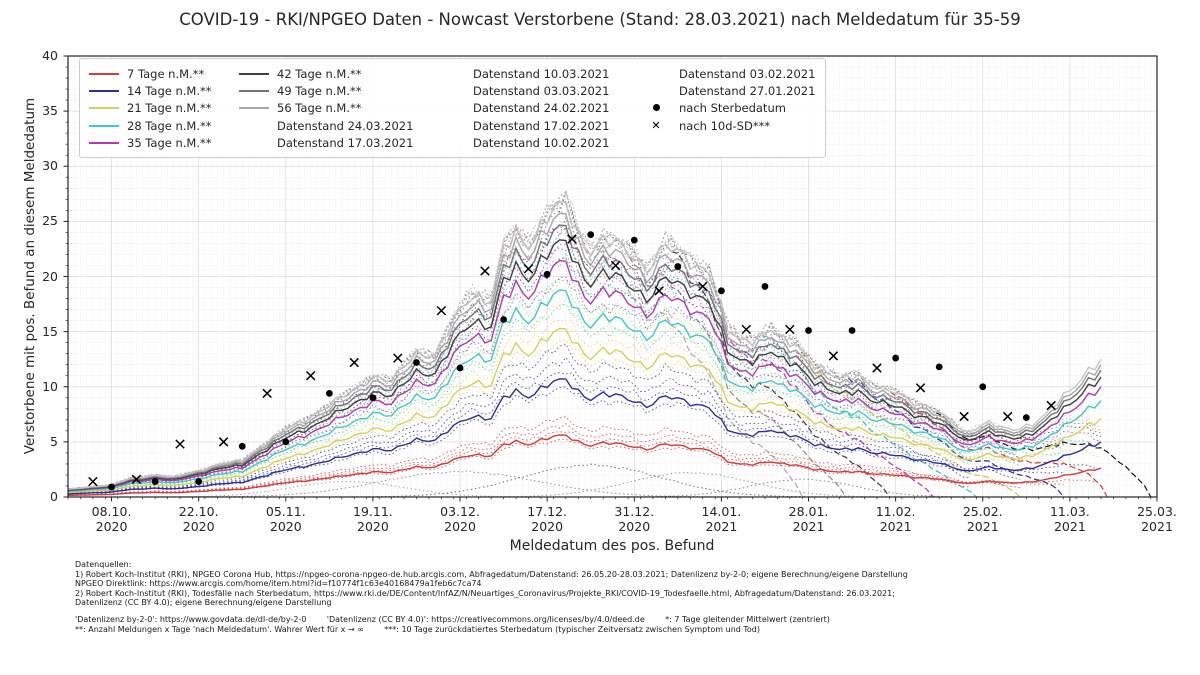 The width and height of the screenshot is (1200, 675). What do you see at coordinates (54, 441) in the screenshot?
I see `y-tick-label: 5` at bounding box center [54, 441].